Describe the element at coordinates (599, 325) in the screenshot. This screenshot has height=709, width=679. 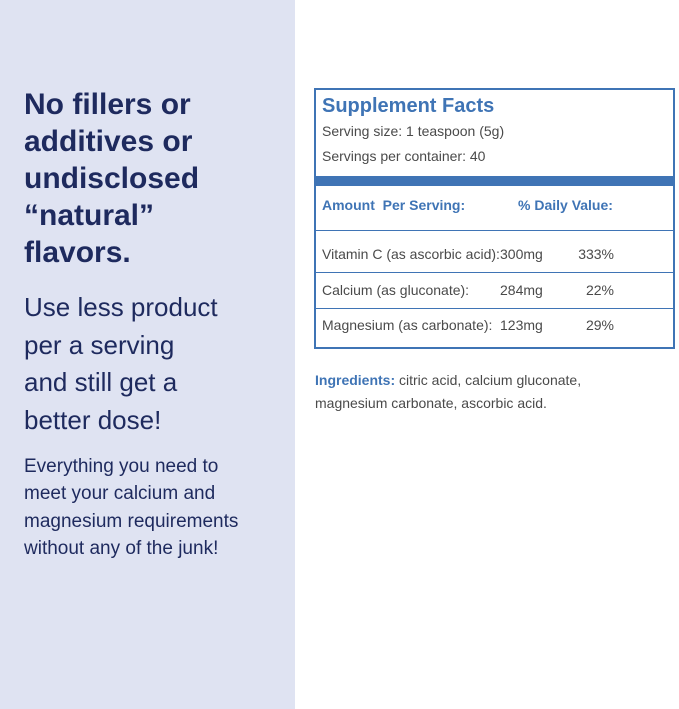
I see `nutrient-daily-value: 29%` at that location.